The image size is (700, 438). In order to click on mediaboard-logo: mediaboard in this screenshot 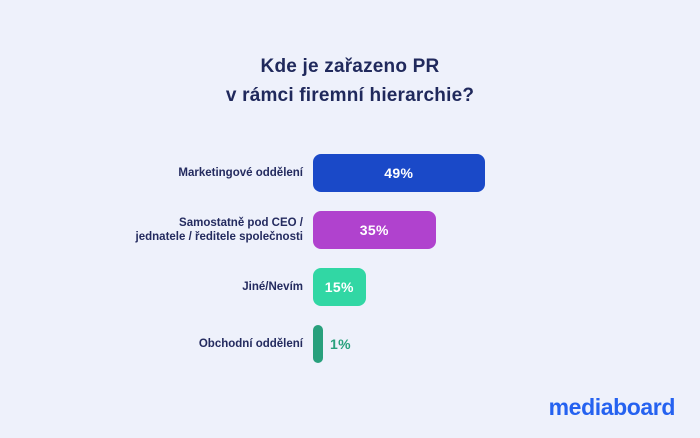, I will do `click(612, 407)`.